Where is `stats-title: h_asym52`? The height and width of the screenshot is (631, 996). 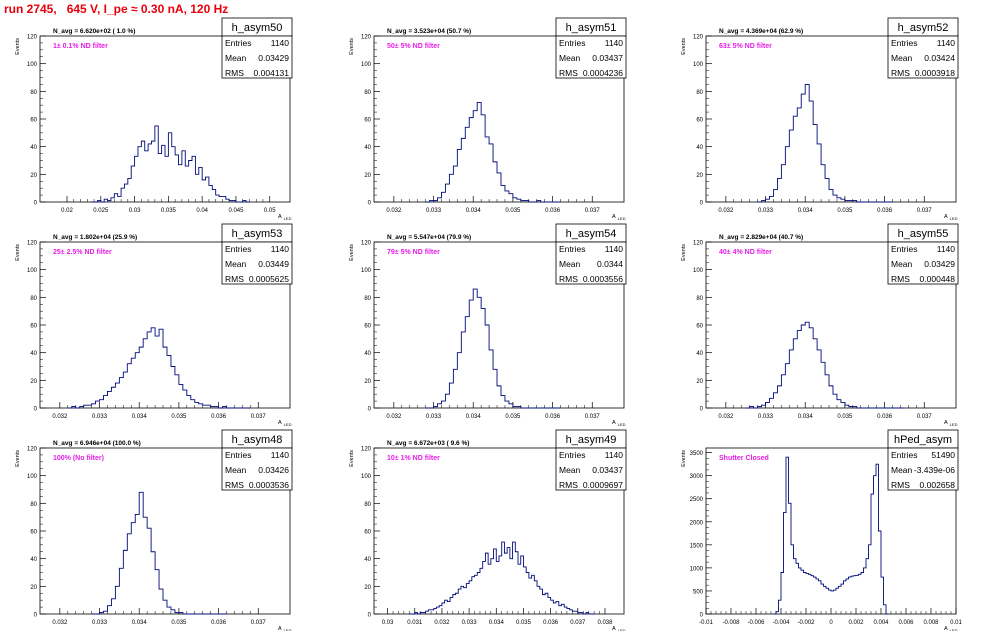
stats-title: h_asym52 is located at coordinates (923, 28).